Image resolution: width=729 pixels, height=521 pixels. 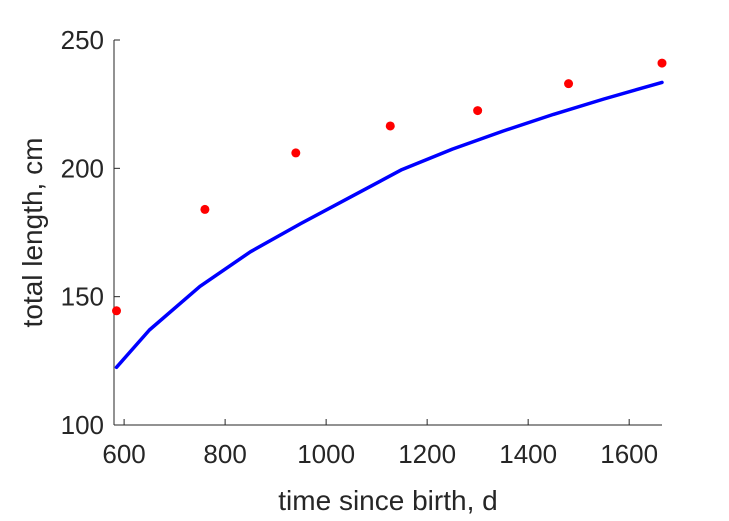 I want to click on x-tick-label: 1000, so click(x=326, y=454).